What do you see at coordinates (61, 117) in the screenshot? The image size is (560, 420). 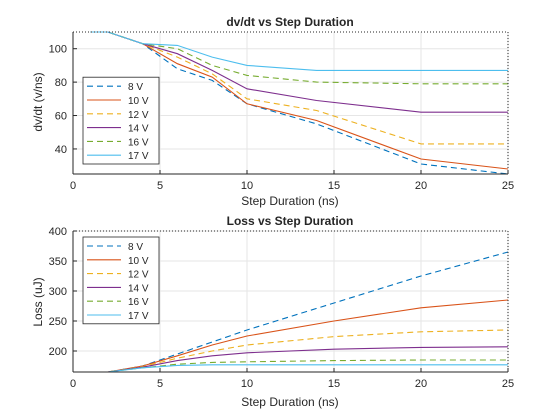 I see `y-tick-label: 60` at bounding box center [61, 117].